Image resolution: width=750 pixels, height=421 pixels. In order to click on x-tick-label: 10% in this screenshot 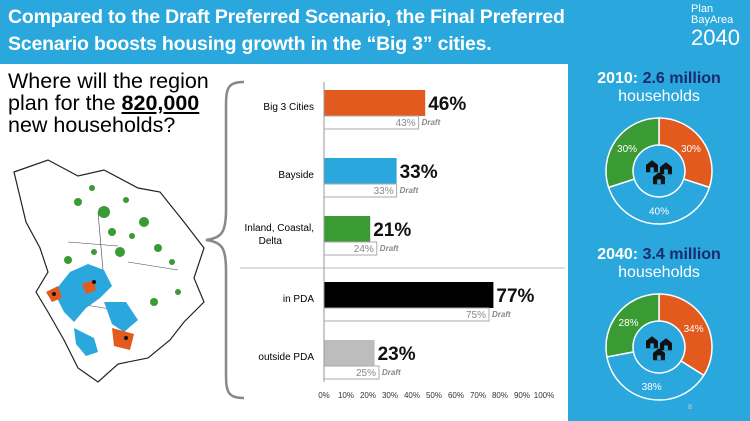, I will do `click(346, 395)`.